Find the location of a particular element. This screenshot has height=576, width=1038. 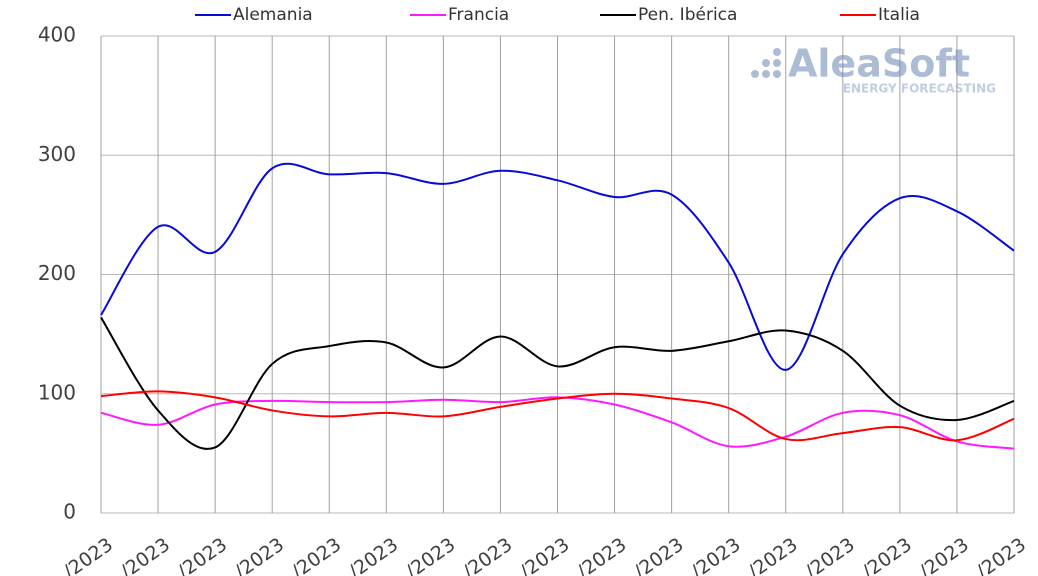

legend-label: Italia is located at coordinates (899, 15).